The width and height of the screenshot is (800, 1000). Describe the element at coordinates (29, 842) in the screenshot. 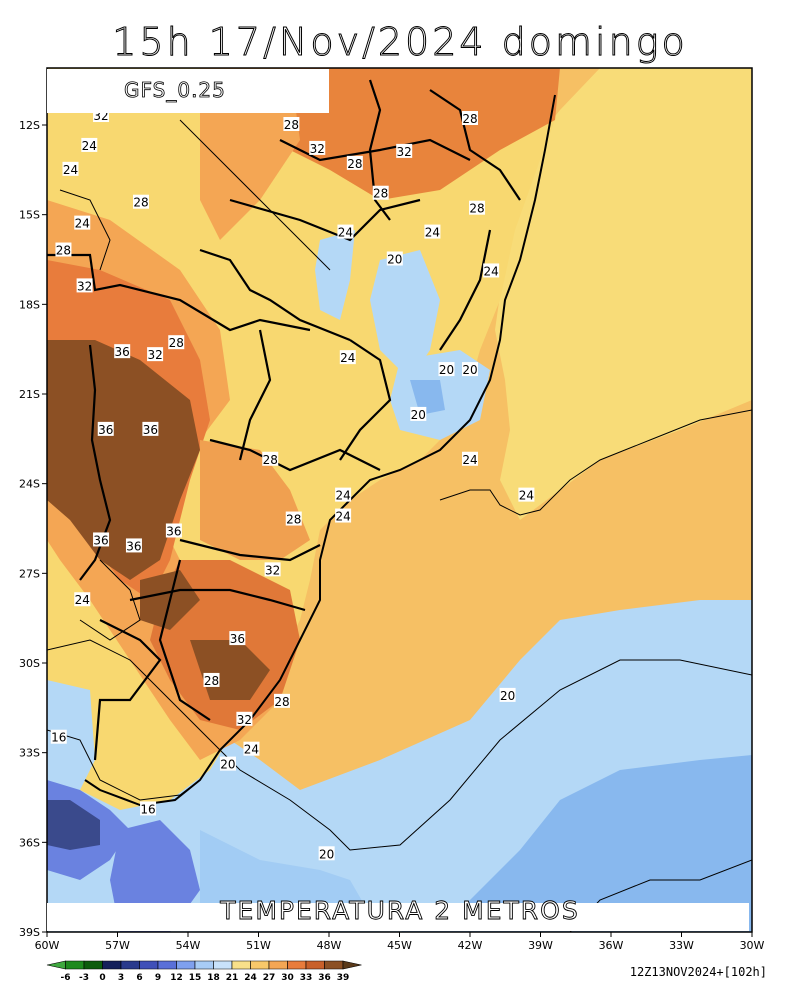

I see `lat-tick-label: 36S` at that location.